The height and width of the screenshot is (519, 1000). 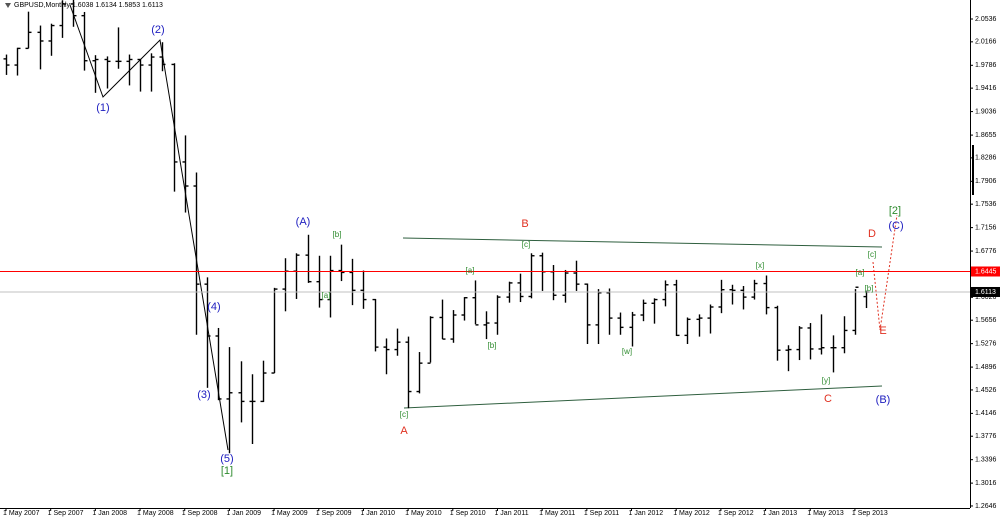 I want to click on x-tick-label: 1 Sep 2008, so click(x=200, y=513).